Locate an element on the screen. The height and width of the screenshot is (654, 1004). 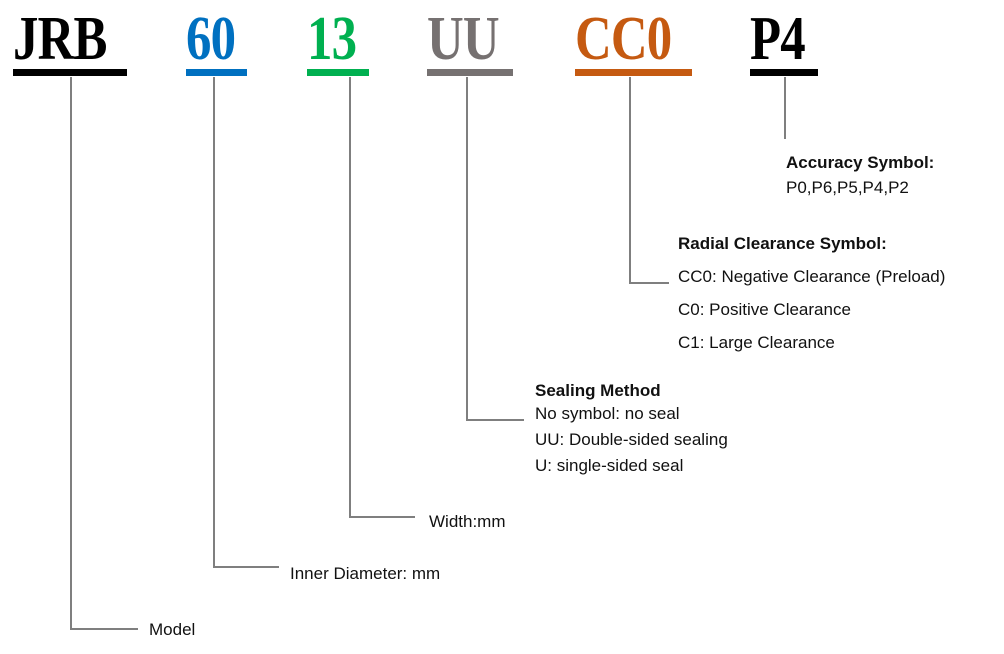
clearance-item: C0: Positive Clearance is located at coordinates (764, 309).